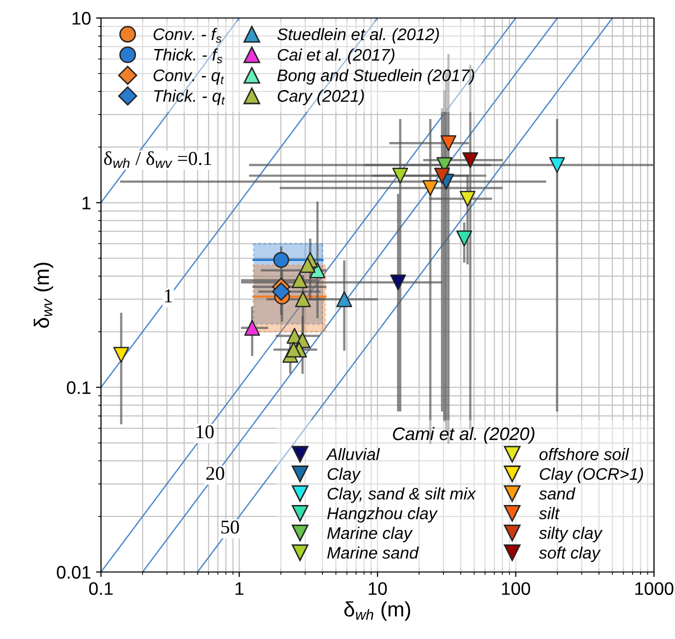 The width and height of the screenshot is (675, 639). Describe the element at coordinates (358, 36) in the screenshot. I see `legend-label: Stuedlein et al. (2012)` at that location.